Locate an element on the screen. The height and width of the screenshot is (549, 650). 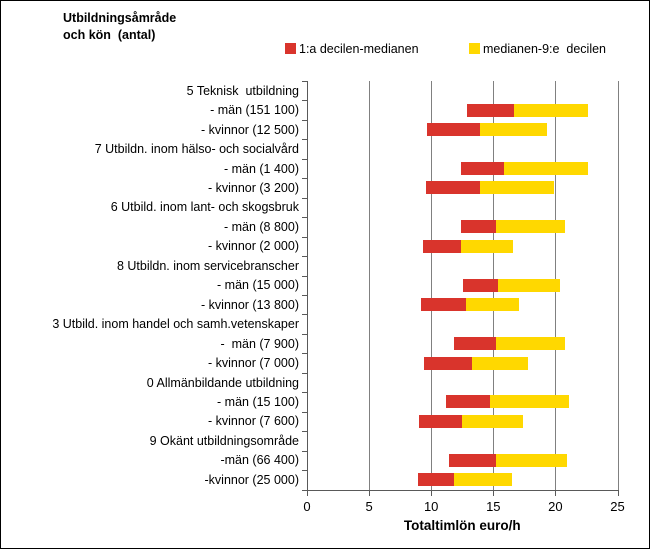
category-group-label: 8 Utbildn. inom servicebranscher is located at coordinates (207, 265).